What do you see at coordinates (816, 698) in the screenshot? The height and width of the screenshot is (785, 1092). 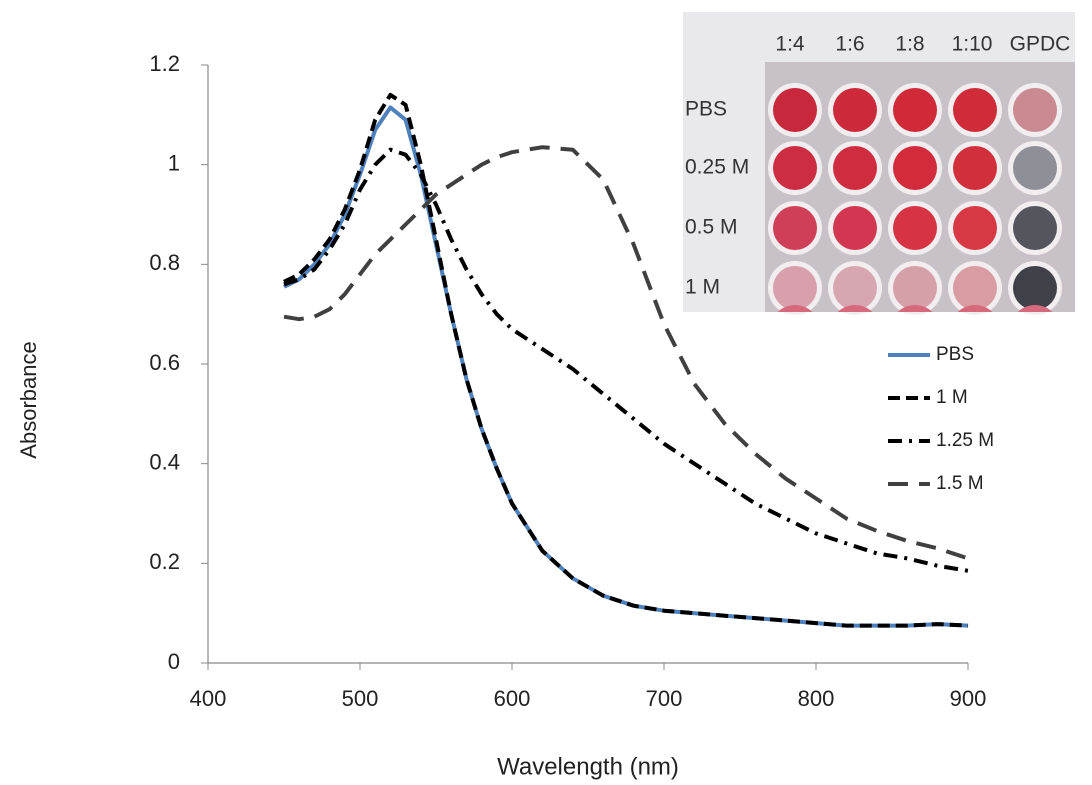 I see `x-tick-label: 800` at bounding box center [816, 698].